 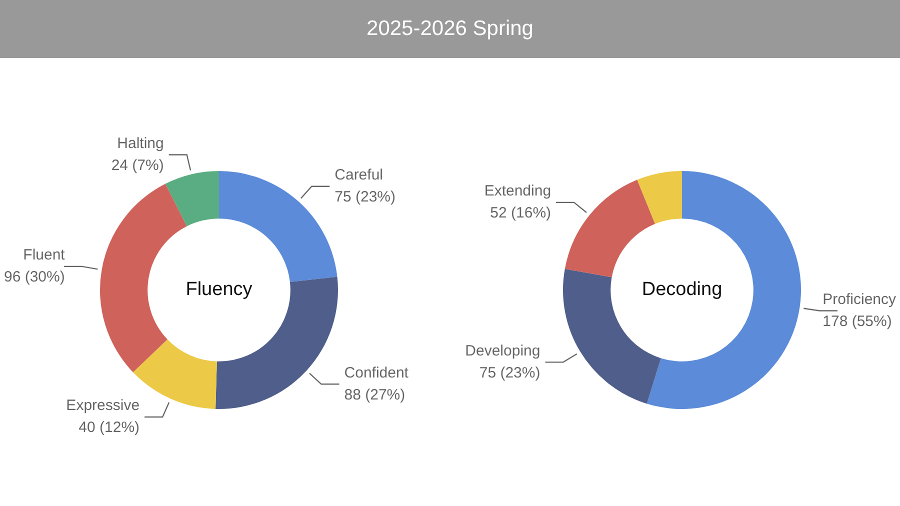 I want to click on slice-label: Expressive, so click(x=103, y=405).